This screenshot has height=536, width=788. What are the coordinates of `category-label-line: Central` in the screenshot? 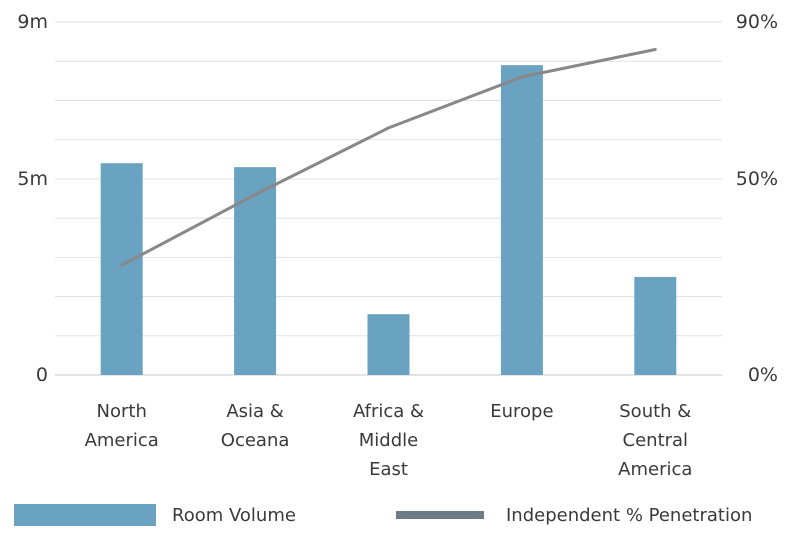 It's located at (656, 440).